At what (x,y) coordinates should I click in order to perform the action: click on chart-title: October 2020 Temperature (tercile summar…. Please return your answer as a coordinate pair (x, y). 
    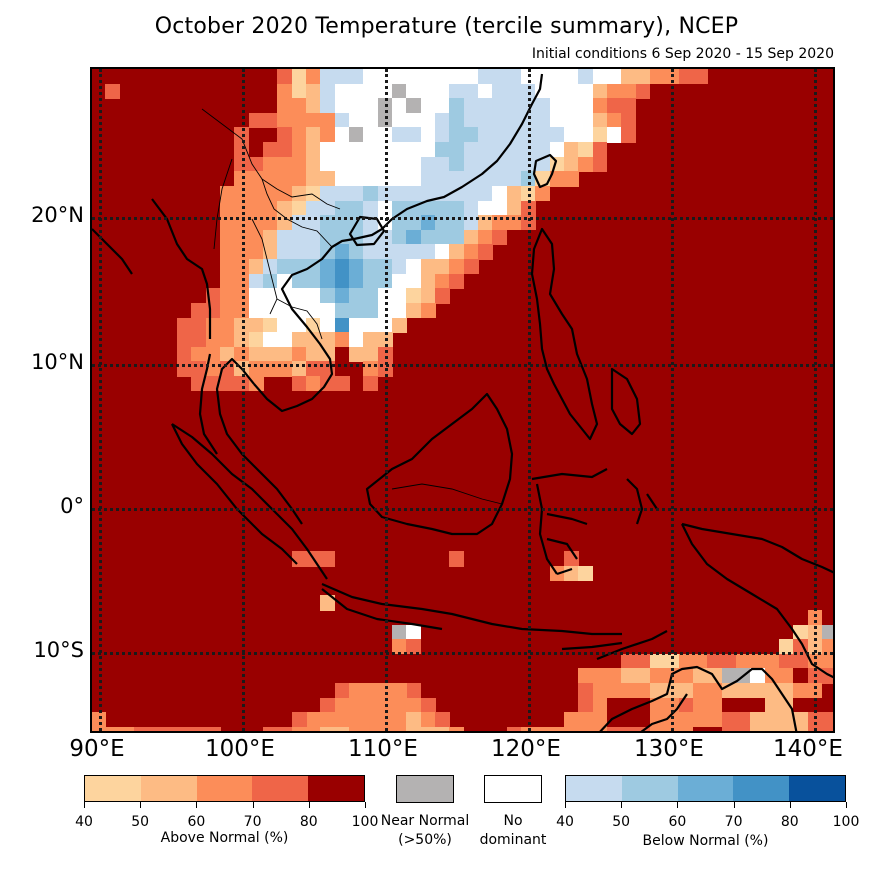
    Looking at the image, I should click on (446, 26).